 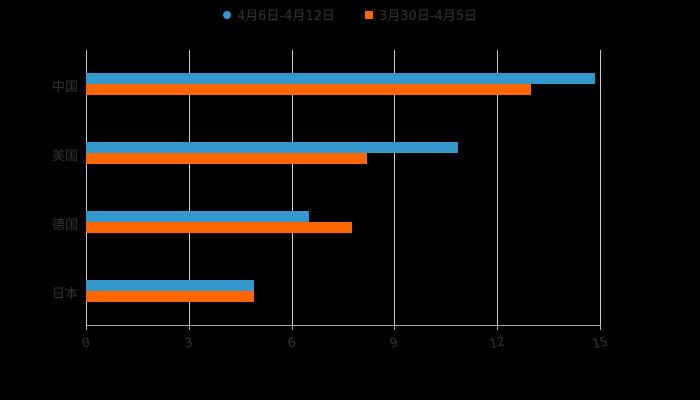 I want to click on legend-item-series-2: 3月30日-4月5日, so click(x=421, y=14).